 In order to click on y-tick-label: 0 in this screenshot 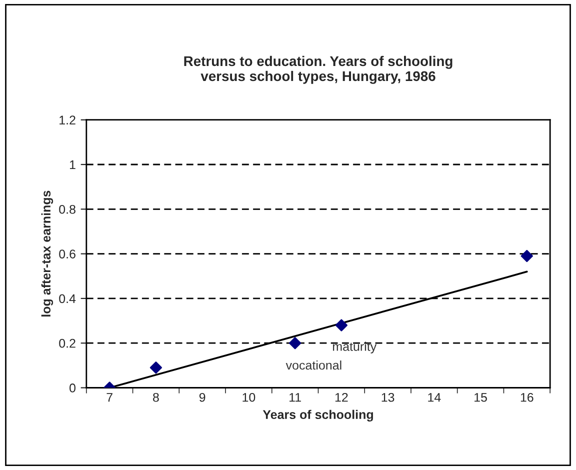, I will do `click(73, 388)`.